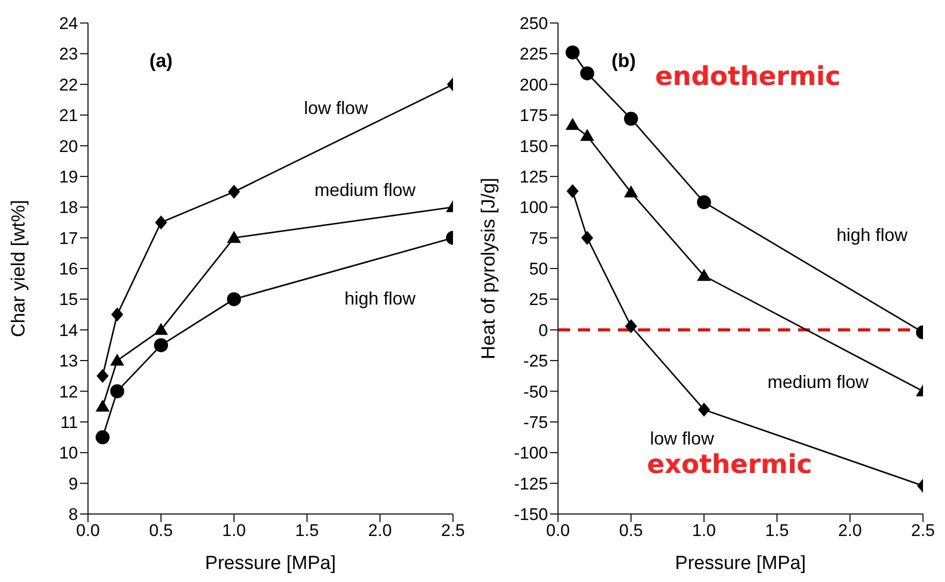  I want to click on y-tick-label: 20, so click(68, 146).